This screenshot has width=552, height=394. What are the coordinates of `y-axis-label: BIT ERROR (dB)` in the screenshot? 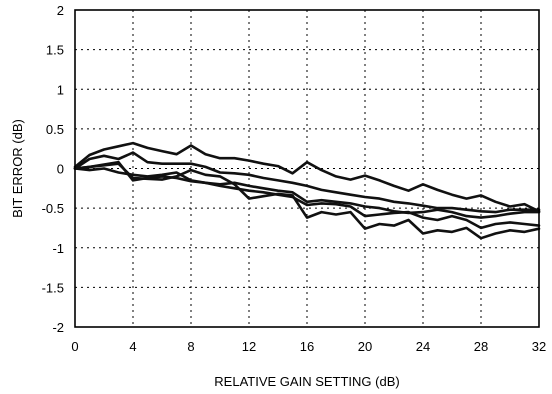 It's located at (17, 168).